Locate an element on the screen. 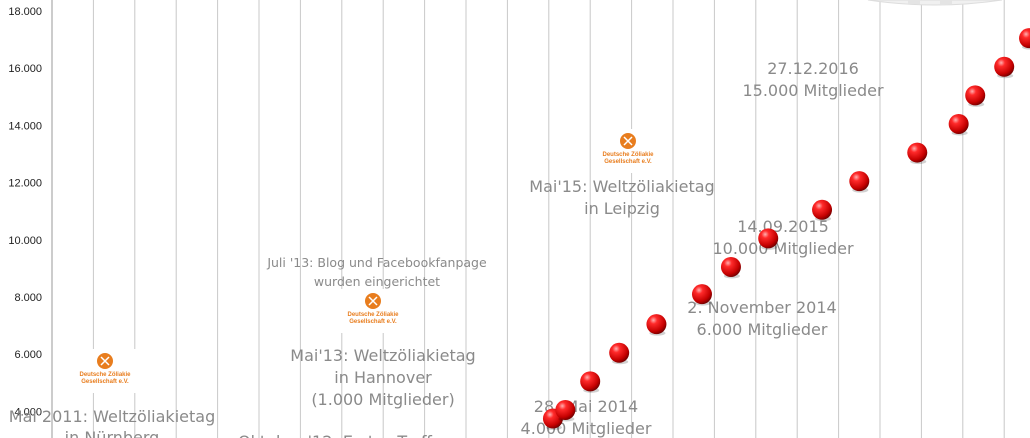  y-tick-label: 8.000 is located at coordinates (28, 298).